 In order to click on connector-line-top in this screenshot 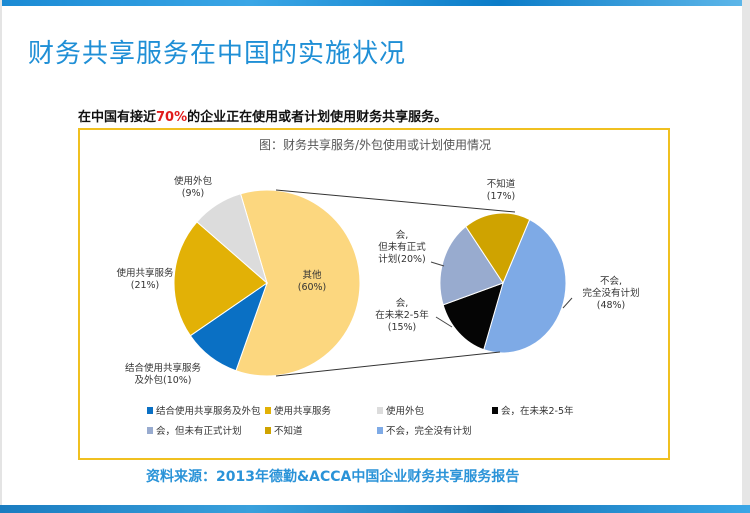, I will do `click(395, 201)`.